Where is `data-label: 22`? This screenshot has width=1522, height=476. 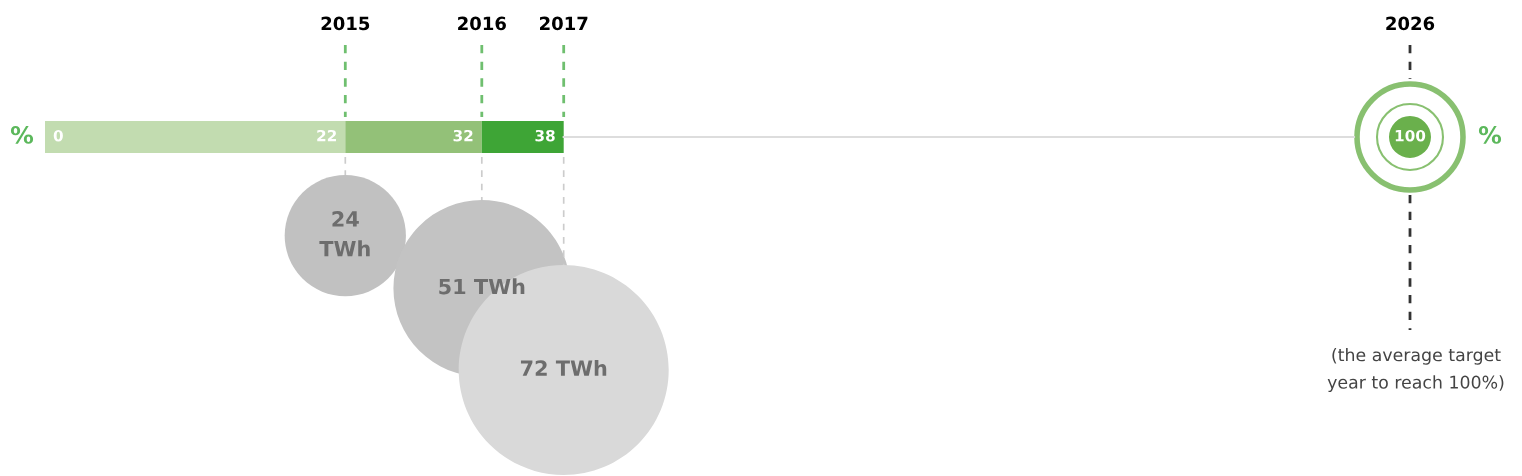 data-label: 22 is located at coordinates (326, 135).